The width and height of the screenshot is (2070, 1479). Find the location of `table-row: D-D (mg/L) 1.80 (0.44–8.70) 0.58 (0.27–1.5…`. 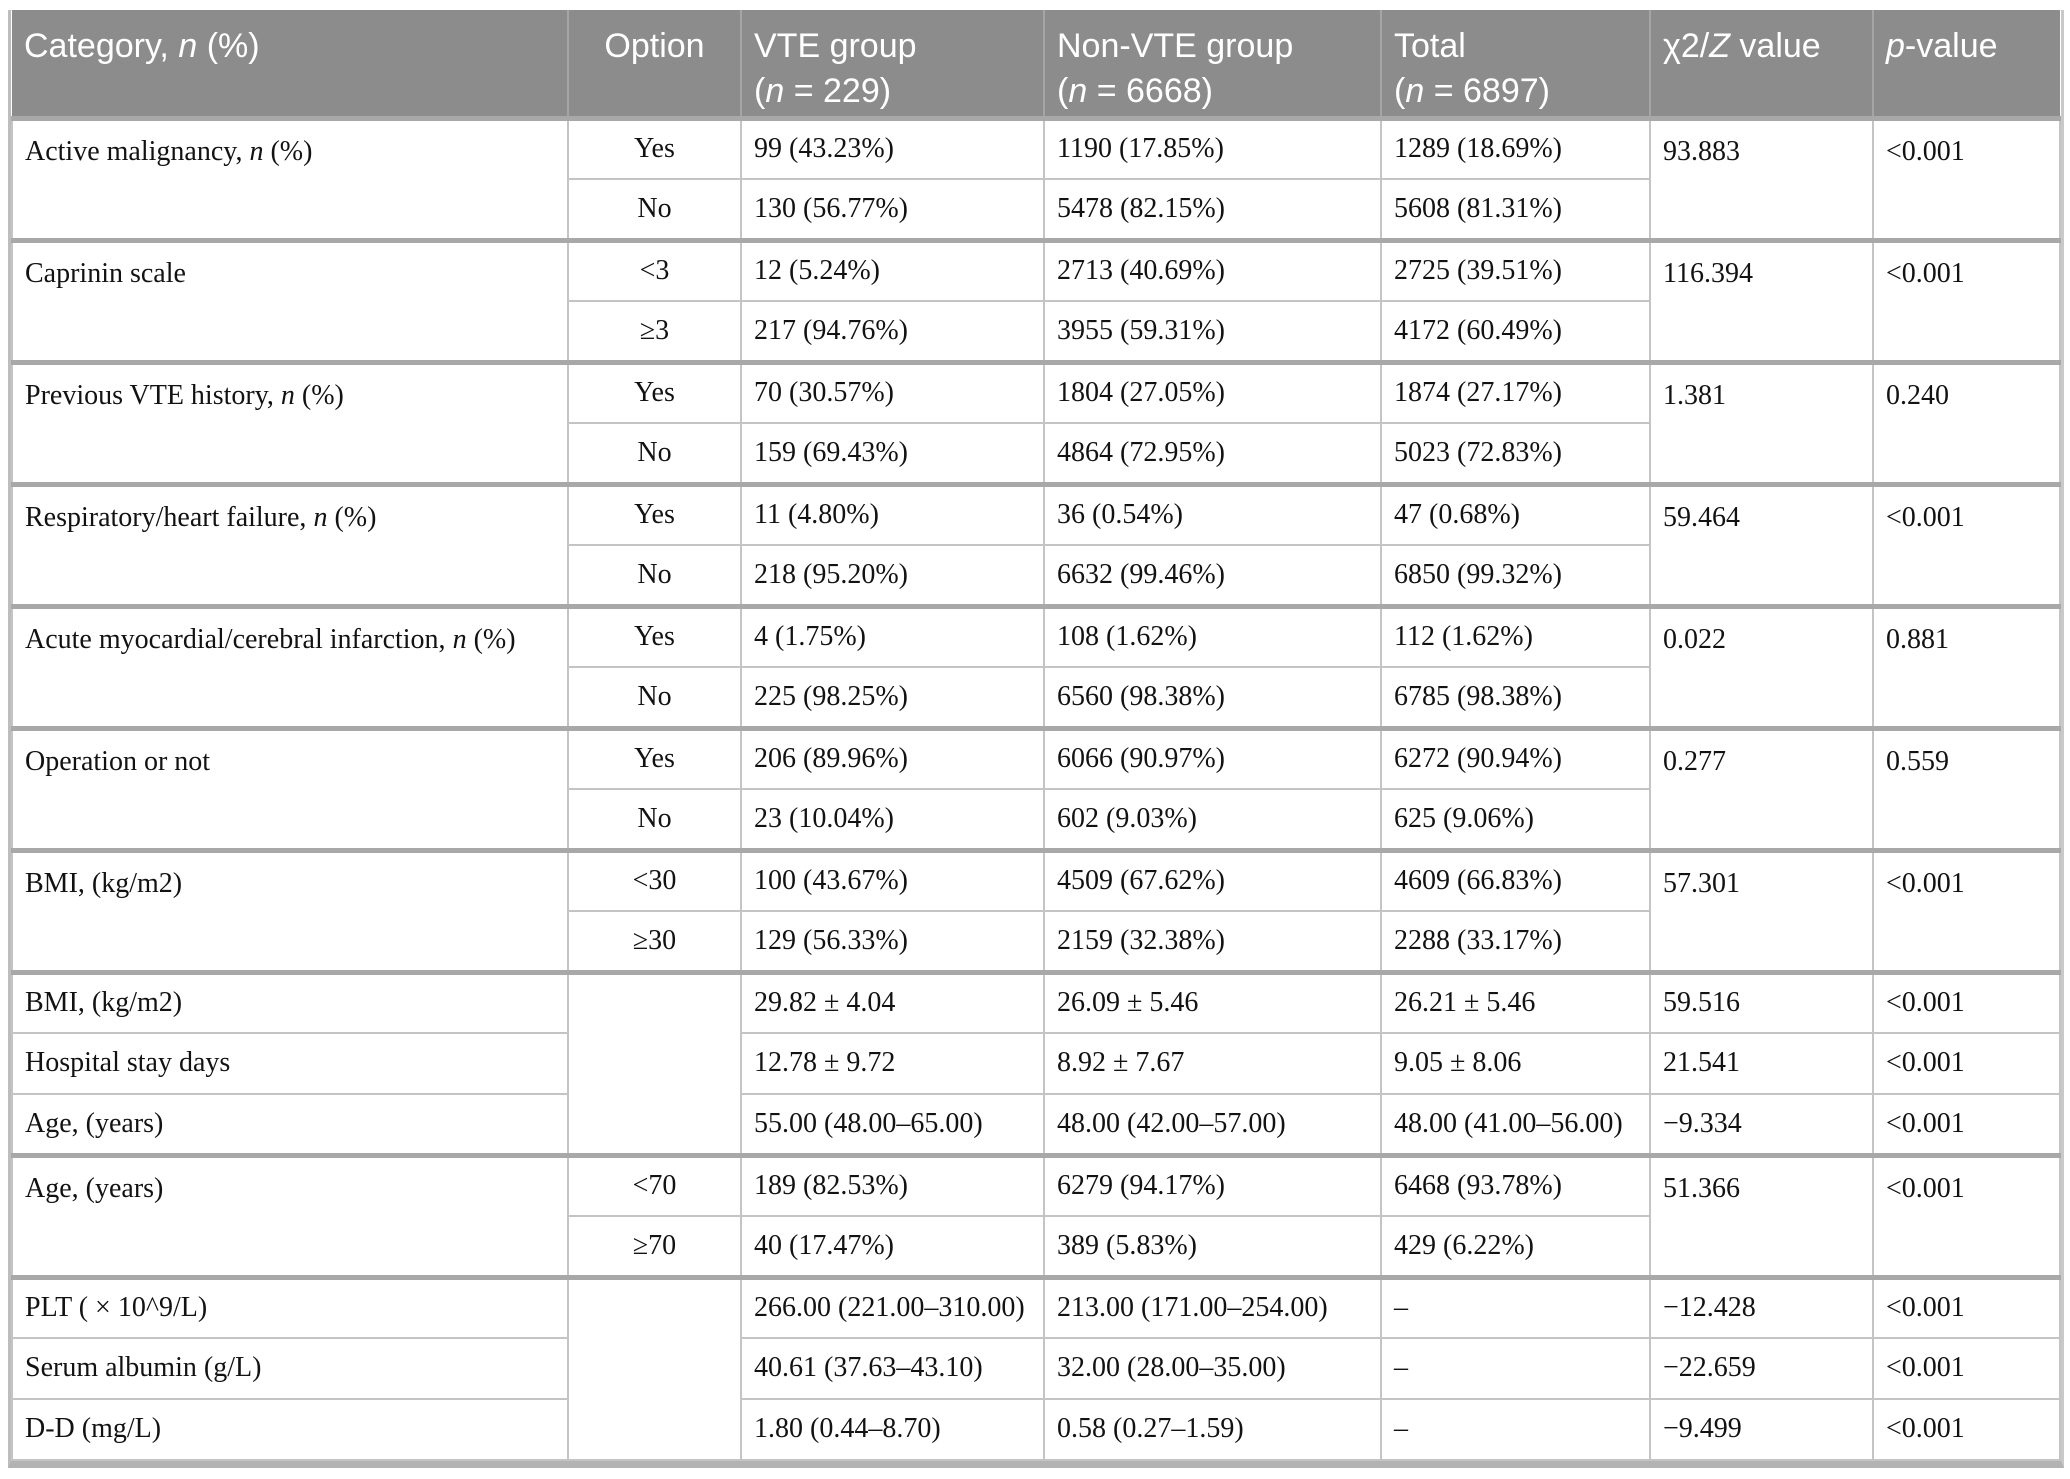

table-row: D-D (mg/L) 1.80 (0.44–8.70) 0.58 (0.27–1.5… is located at coordinates (1036, 1429).